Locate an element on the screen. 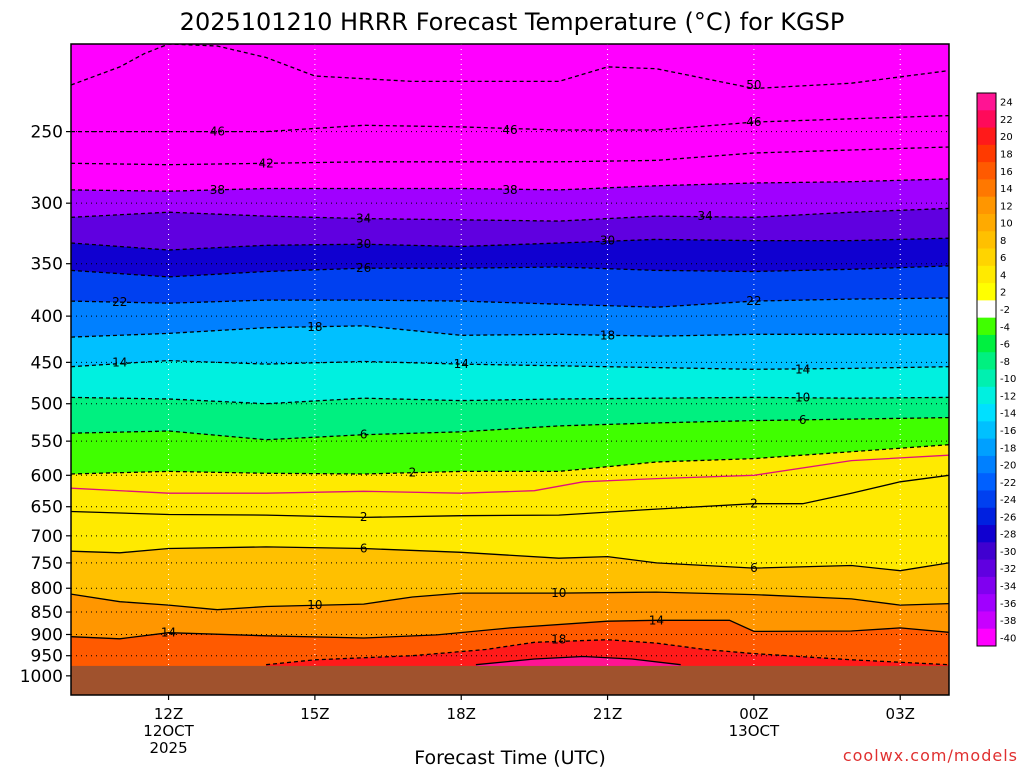 Image resolution: width=1024 pixels, height=768 pixels. y-tick-label: 750 is located at coordinates (47, 564).